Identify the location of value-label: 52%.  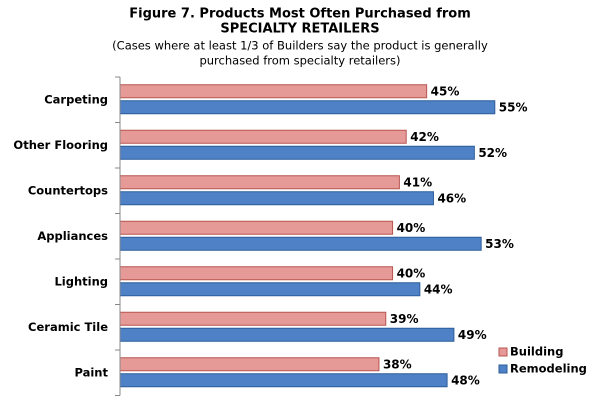
(492, 153).